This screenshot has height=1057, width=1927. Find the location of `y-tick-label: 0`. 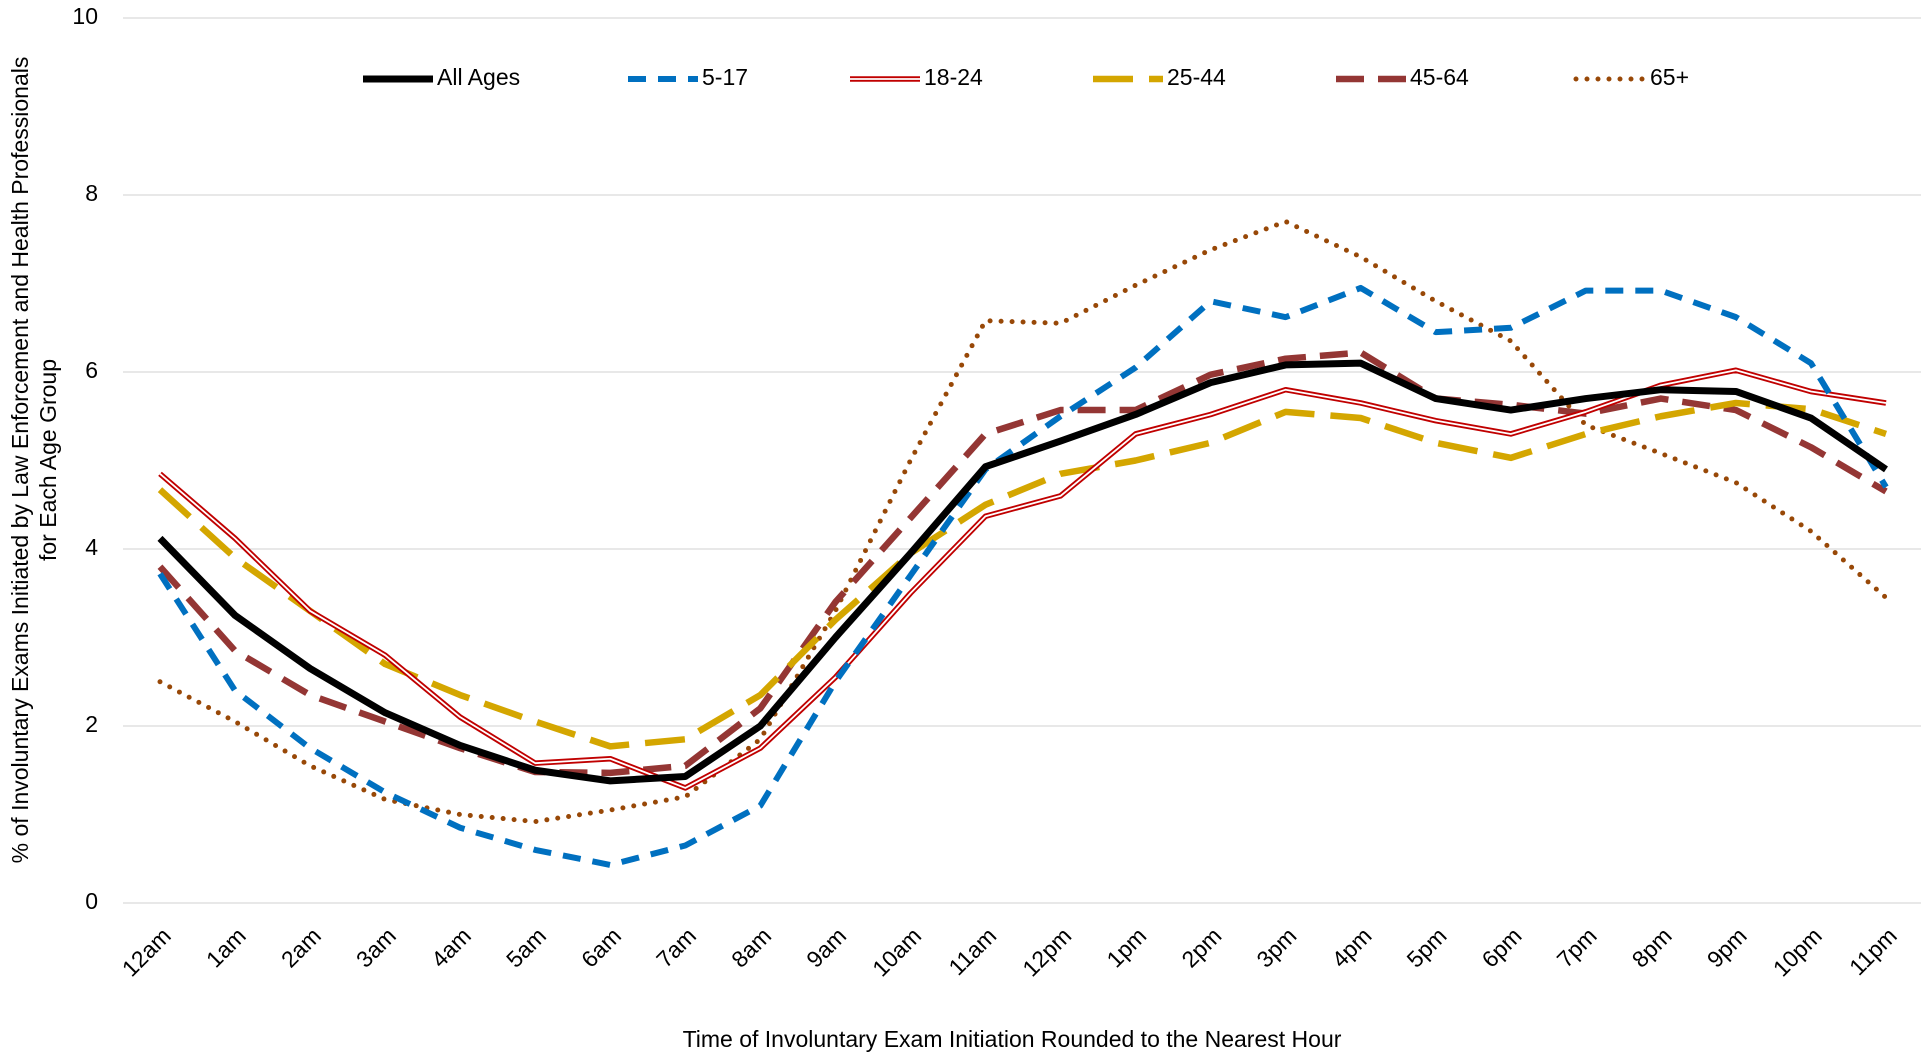

y-tick-label: 0 is located at coordinates (91, 901).